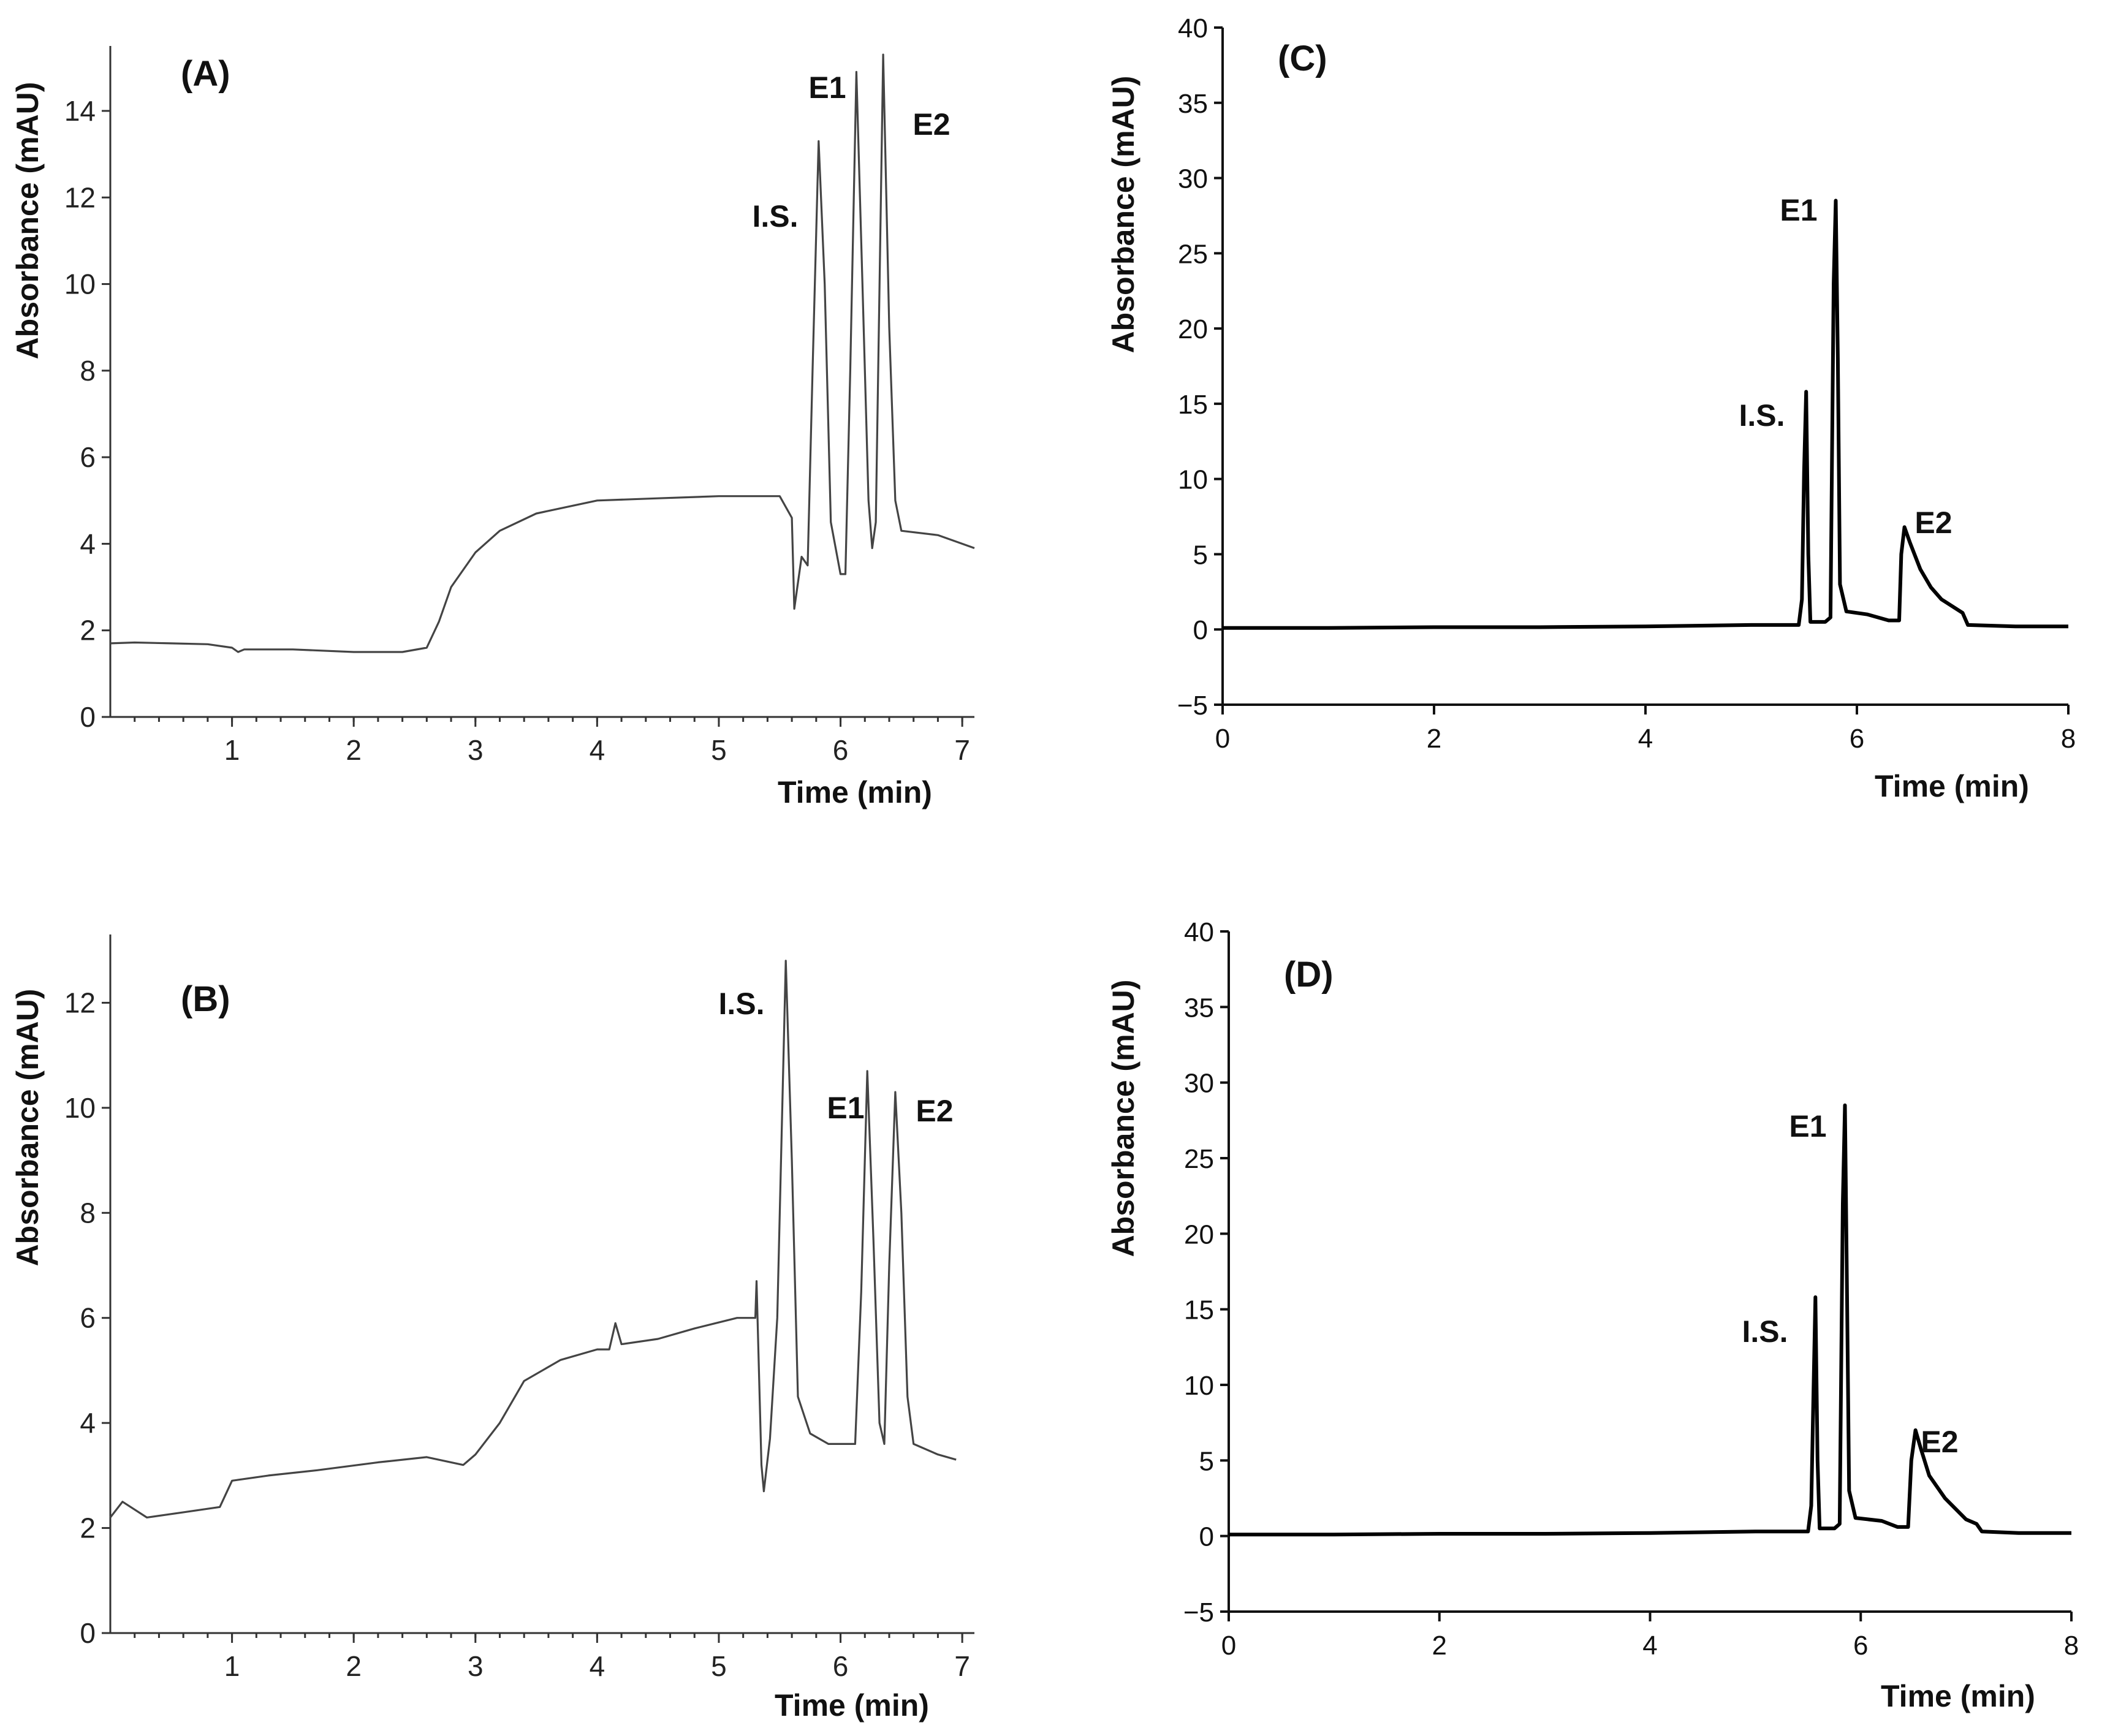  I want to click on panel-label: (C), so click(1302, 58).